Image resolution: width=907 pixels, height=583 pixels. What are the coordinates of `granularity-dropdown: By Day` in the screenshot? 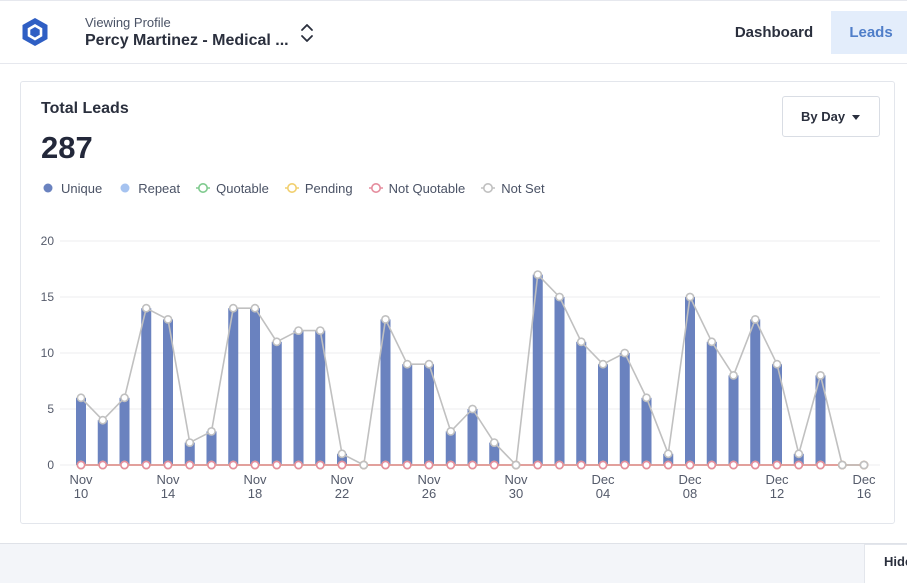 It's located at (831, 116).